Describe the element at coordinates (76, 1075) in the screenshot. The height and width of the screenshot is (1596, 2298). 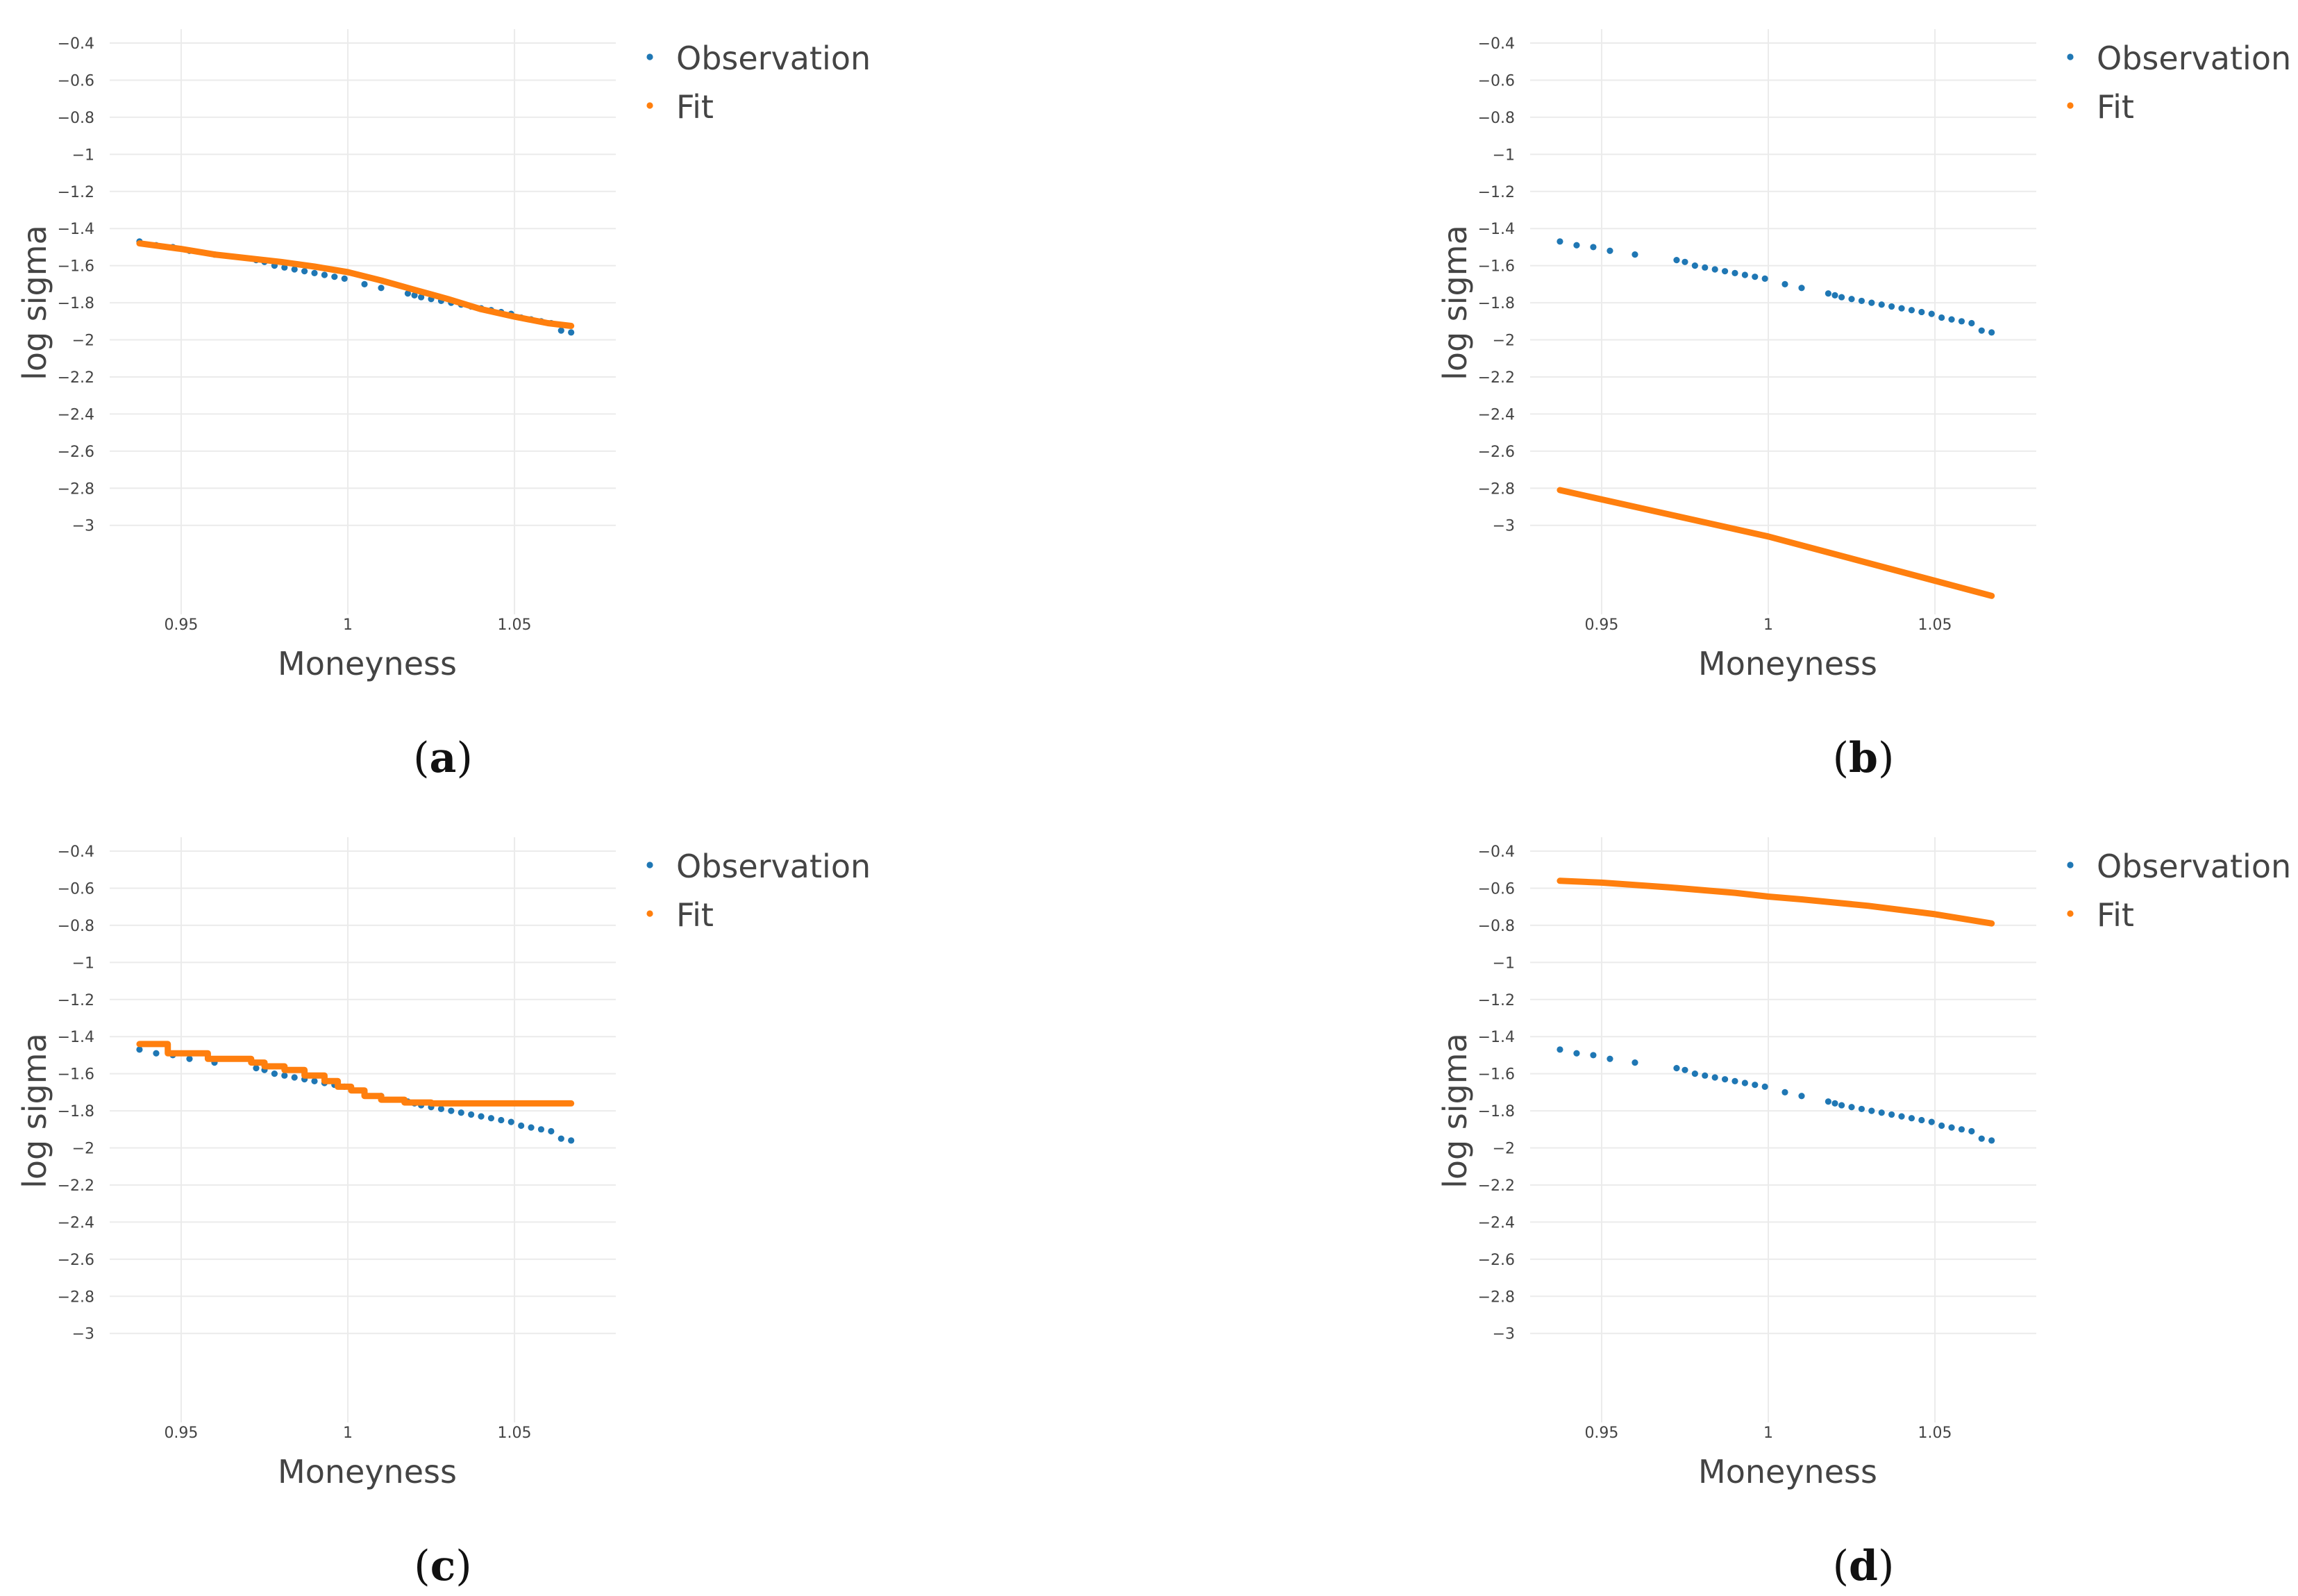
I see `y-tick-label: −1.6` at that location.